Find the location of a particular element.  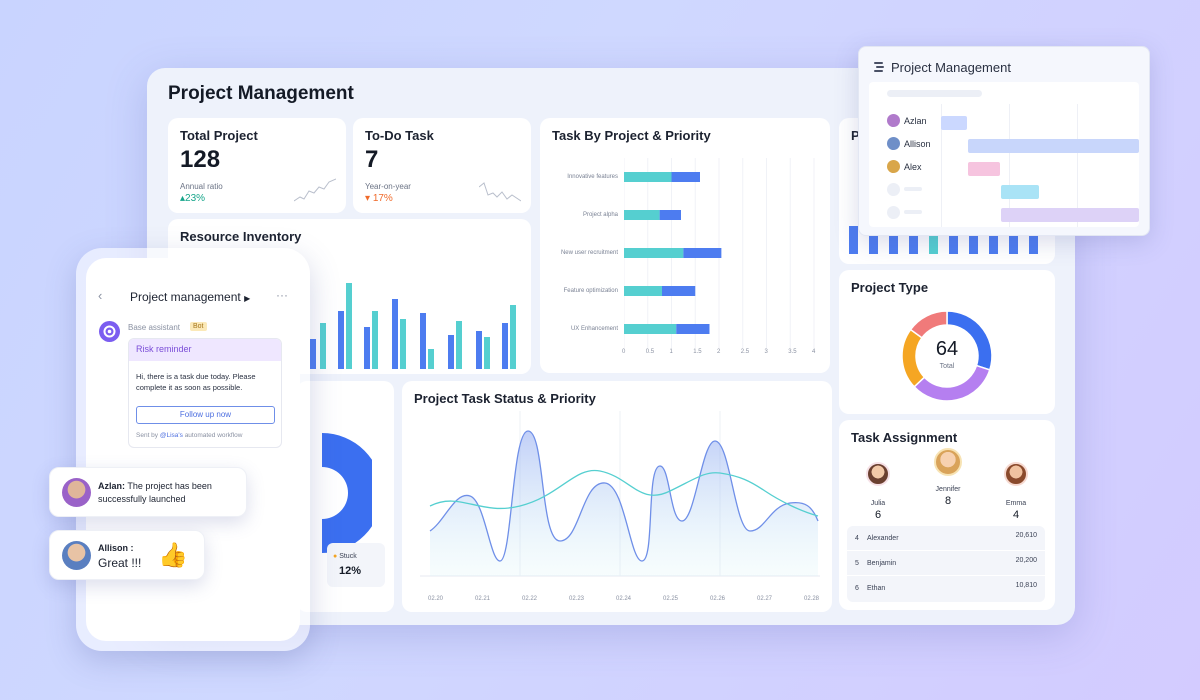

table-row: 4 Alexander 20,610 is located at coordinates (946, 538).